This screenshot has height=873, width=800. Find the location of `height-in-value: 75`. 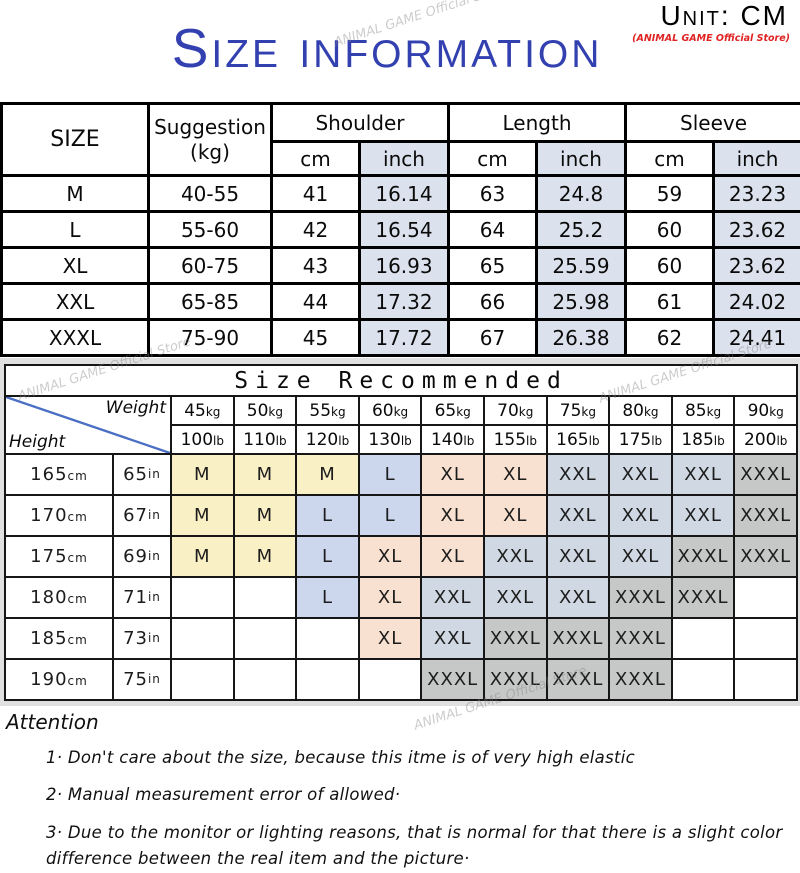

height-in-value: 75 is located at coordinates (135, 679).